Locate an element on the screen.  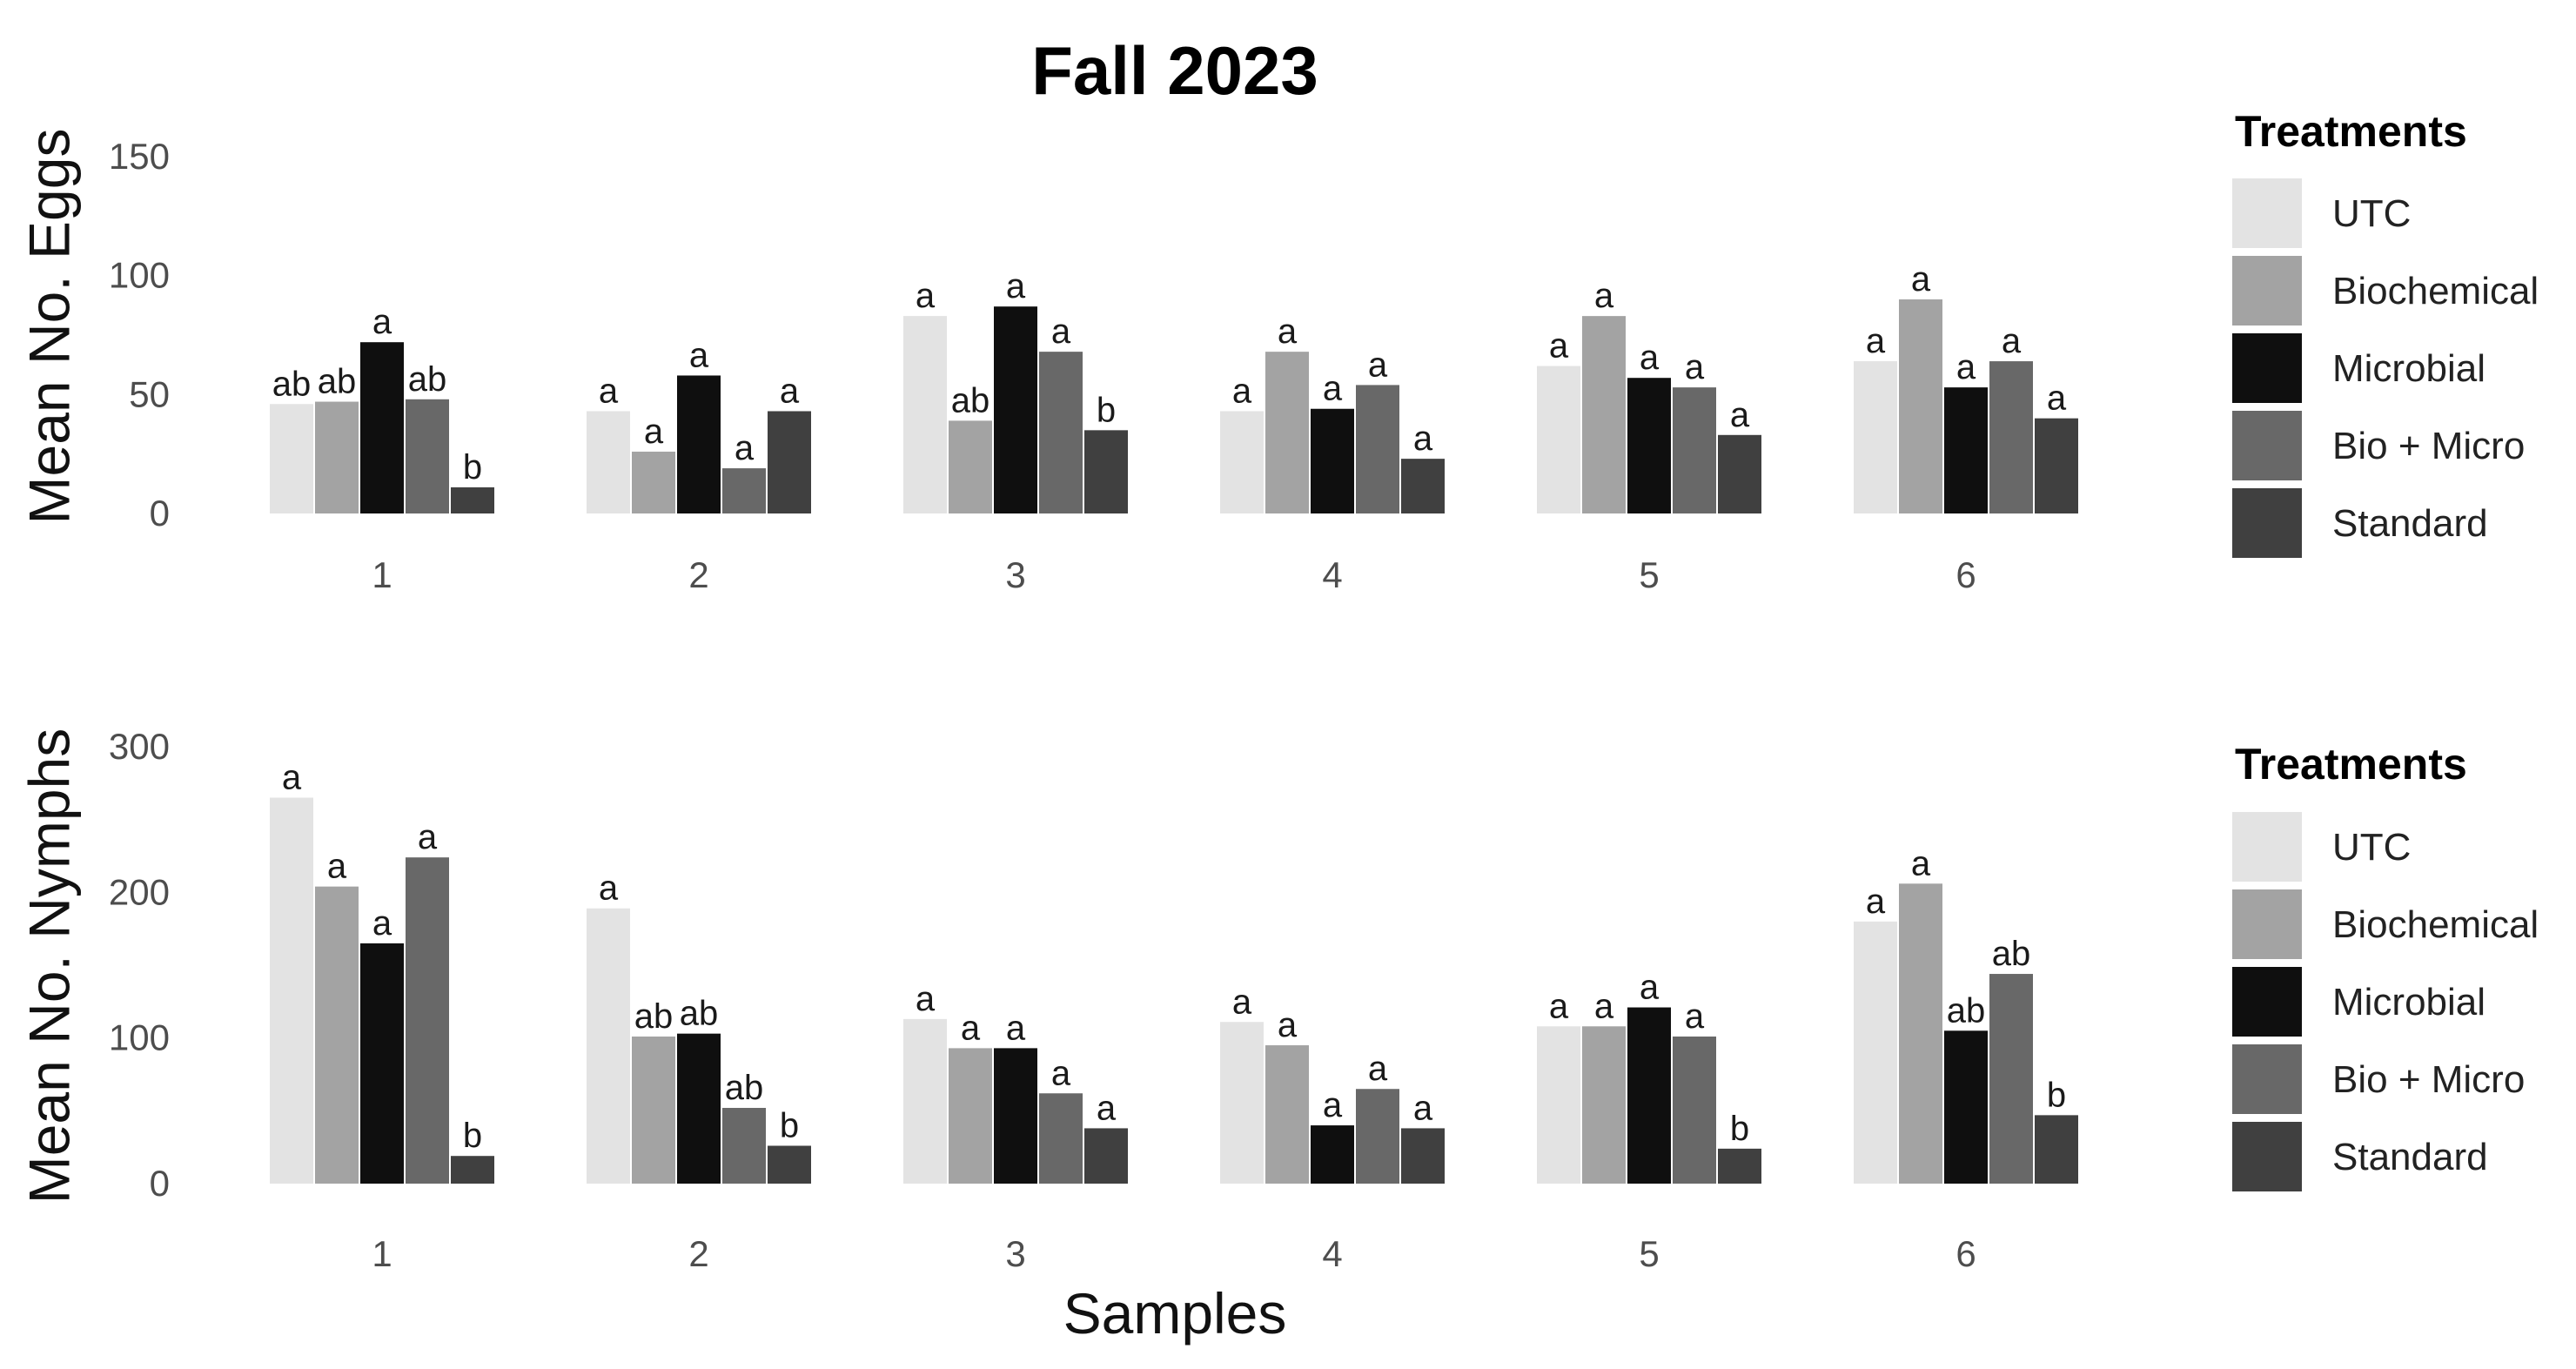
y-axis-label: Mean No. Nymphs is located at coordinates (49, 966).